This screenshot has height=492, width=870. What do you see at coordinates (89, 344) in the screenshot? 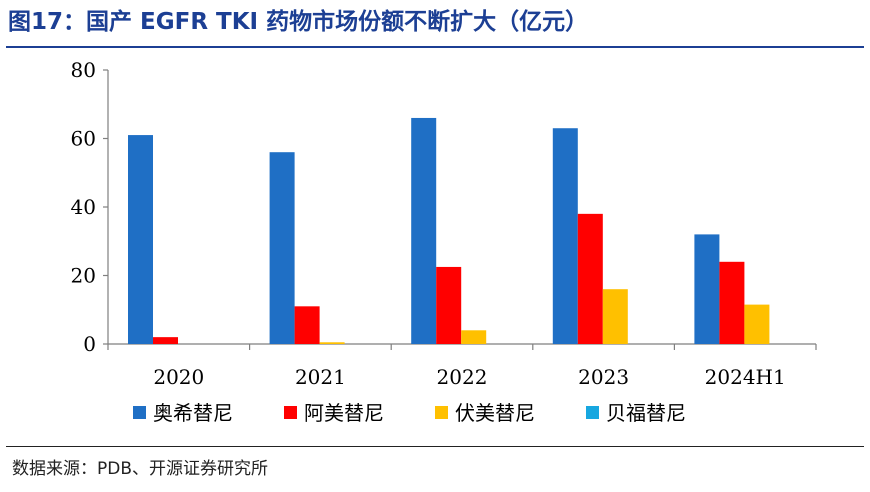
I see `y-tick-label: 0` at bounding box center [89, 344].